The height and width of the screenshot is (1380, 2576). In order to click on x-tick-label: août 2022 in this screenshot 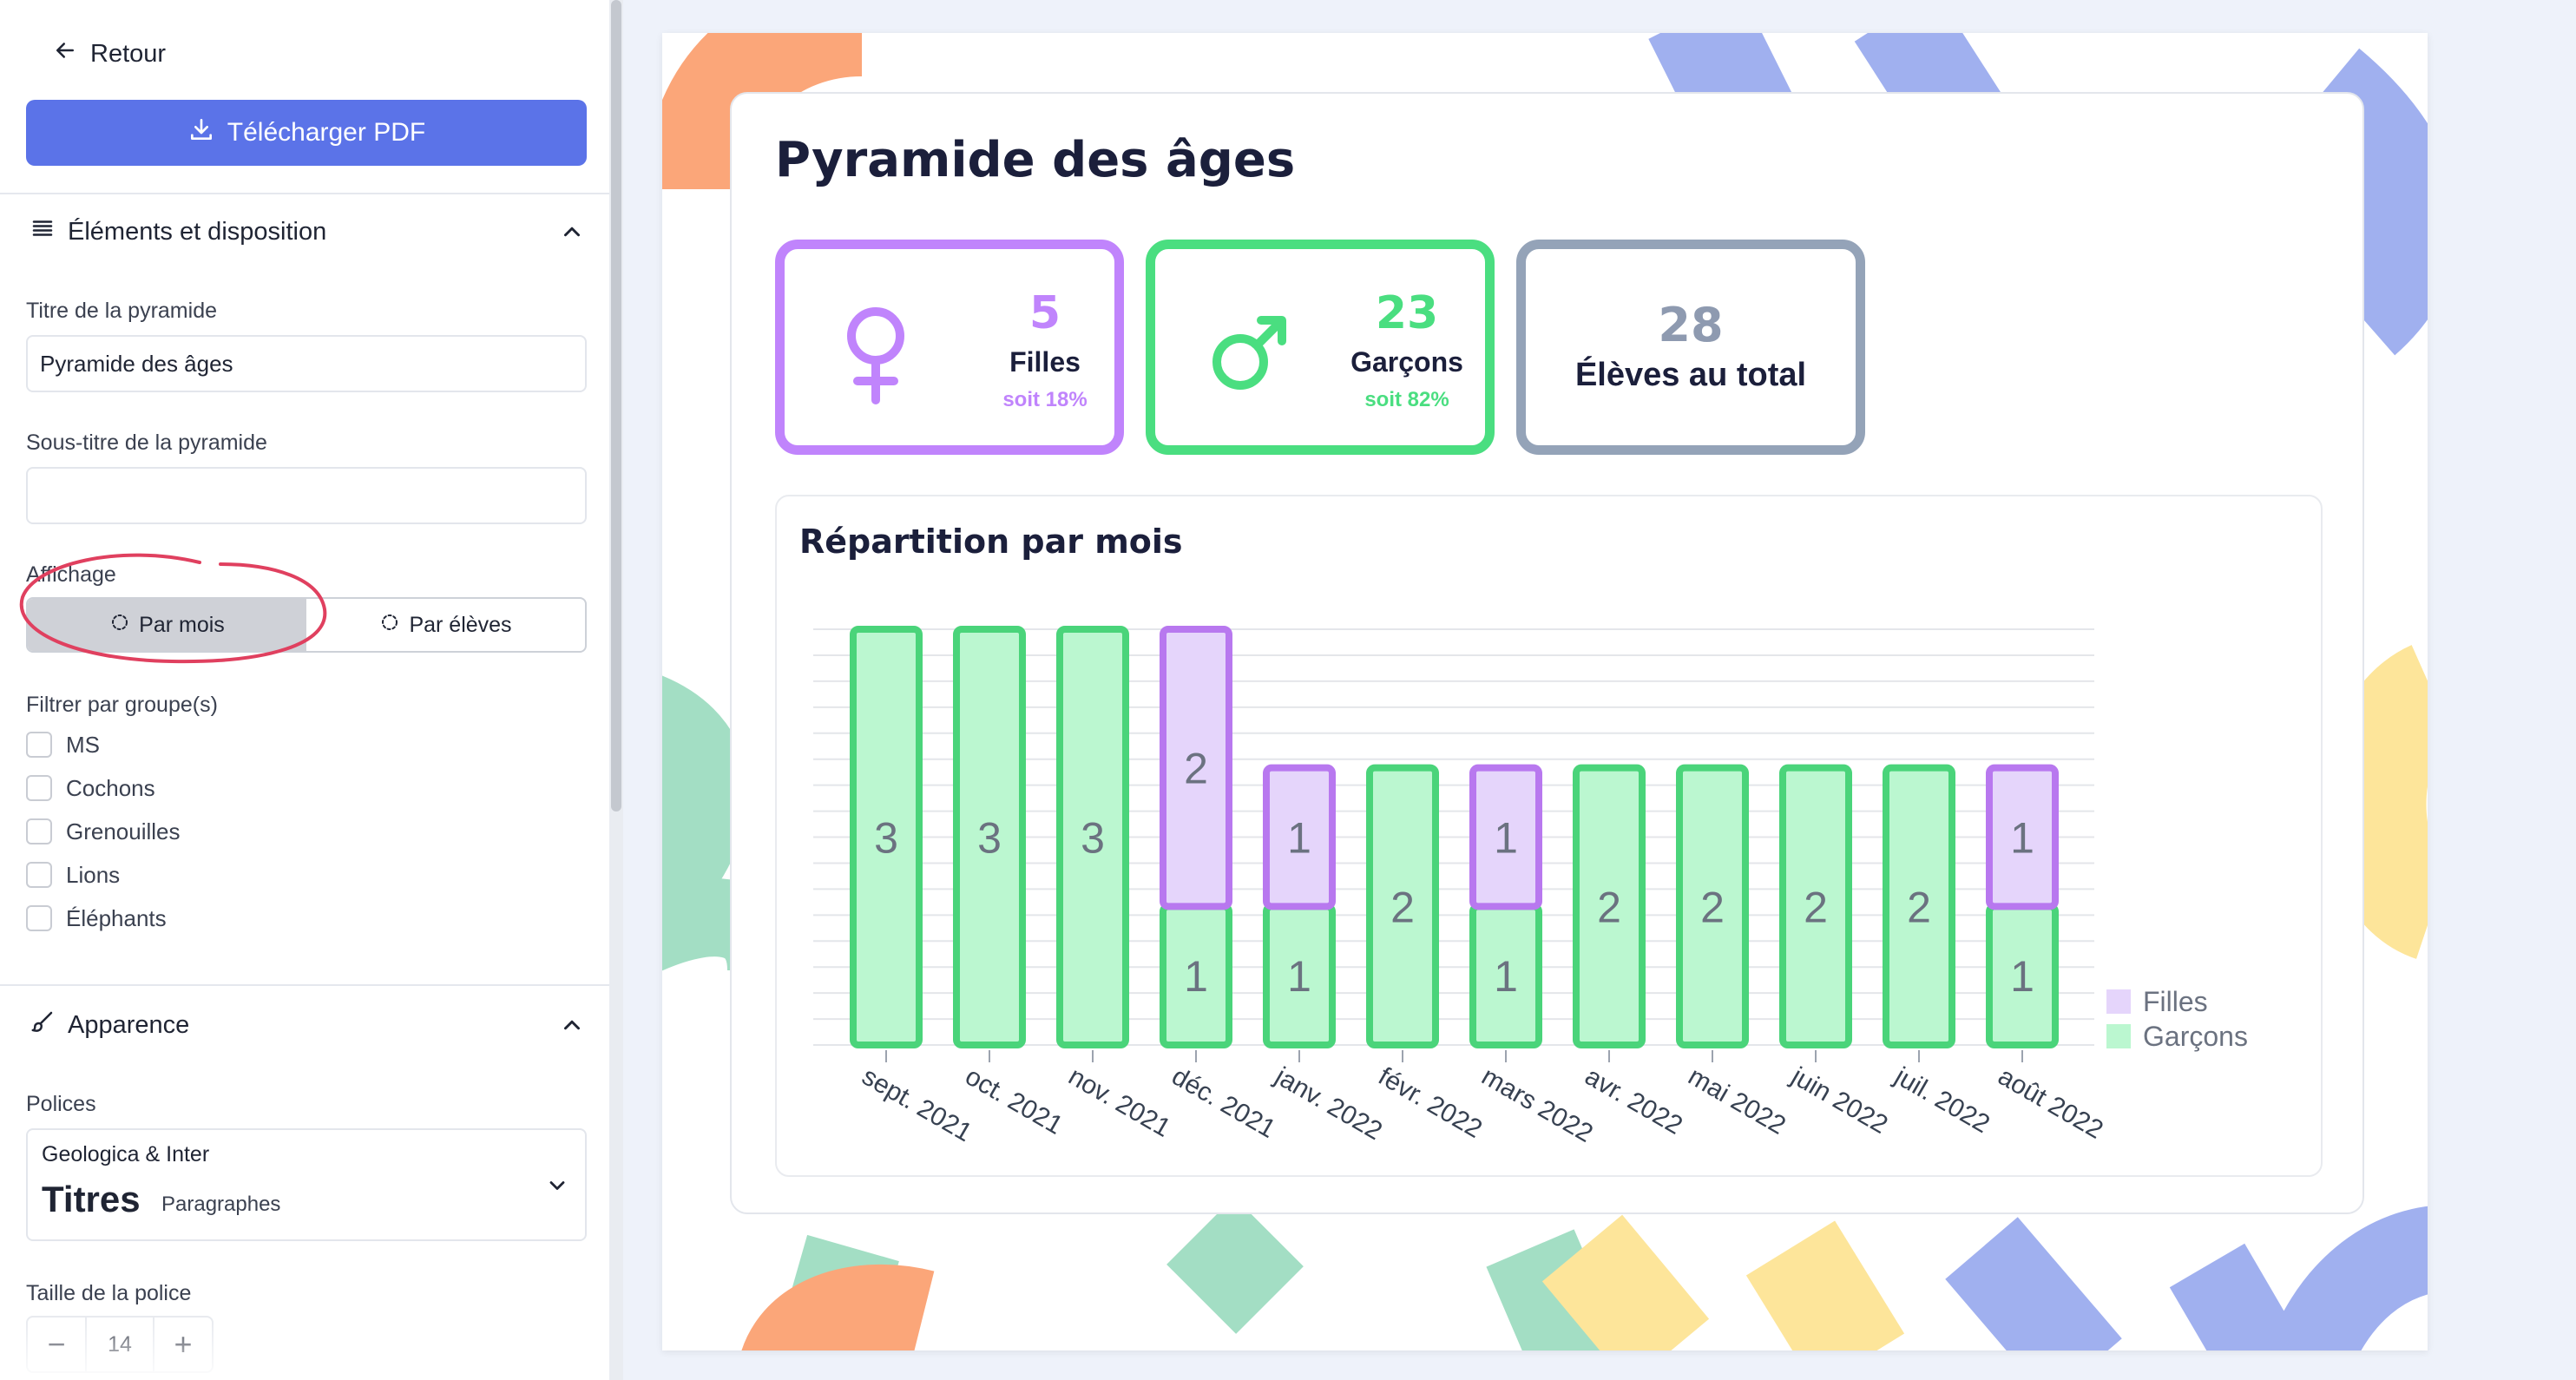, I will do `click(2051, 1102)`.